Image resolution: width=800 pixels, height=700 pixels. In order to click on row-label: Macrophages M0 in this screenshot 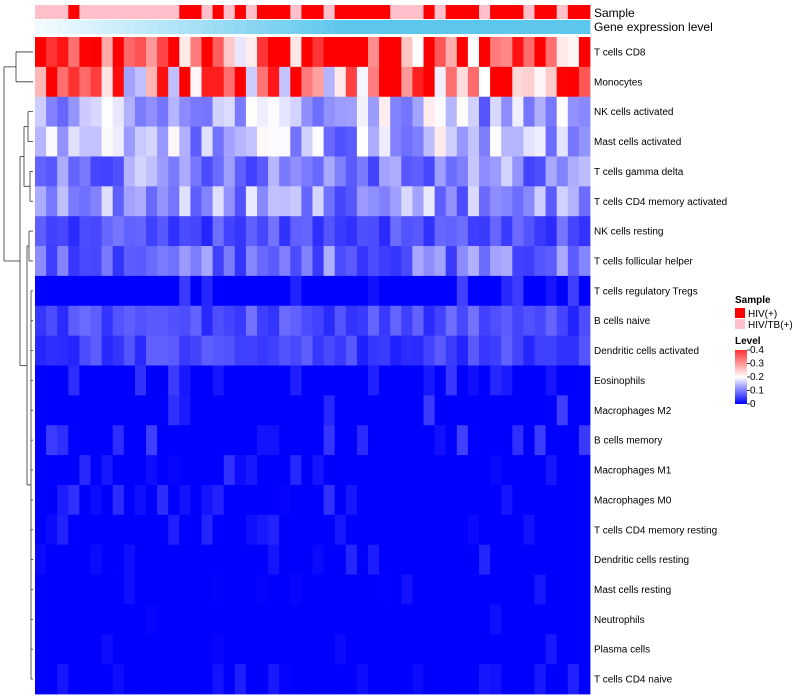, I will do `click(633, 500)`.